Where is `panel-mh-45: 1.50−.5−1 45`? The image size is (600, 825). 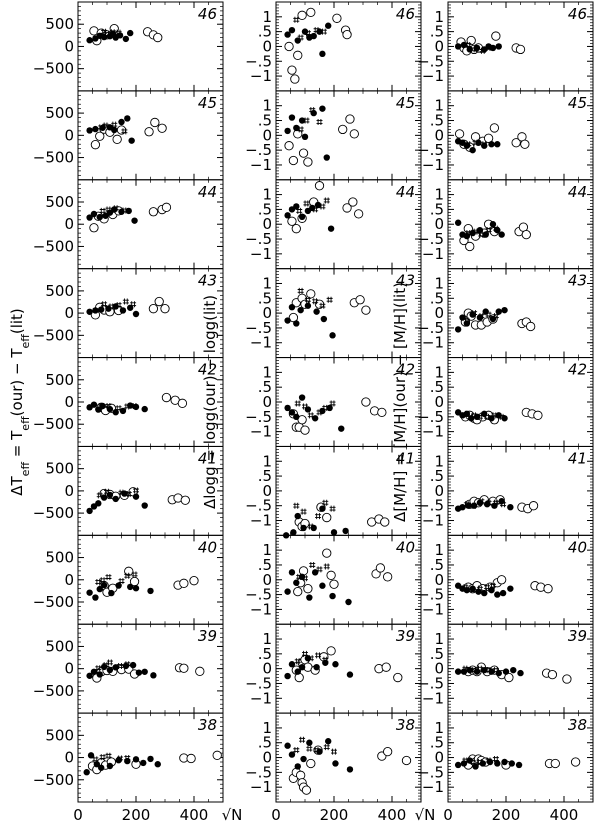
panel-mh-45: 1.50−.5−1 45 is located at coordinates (505, 135).